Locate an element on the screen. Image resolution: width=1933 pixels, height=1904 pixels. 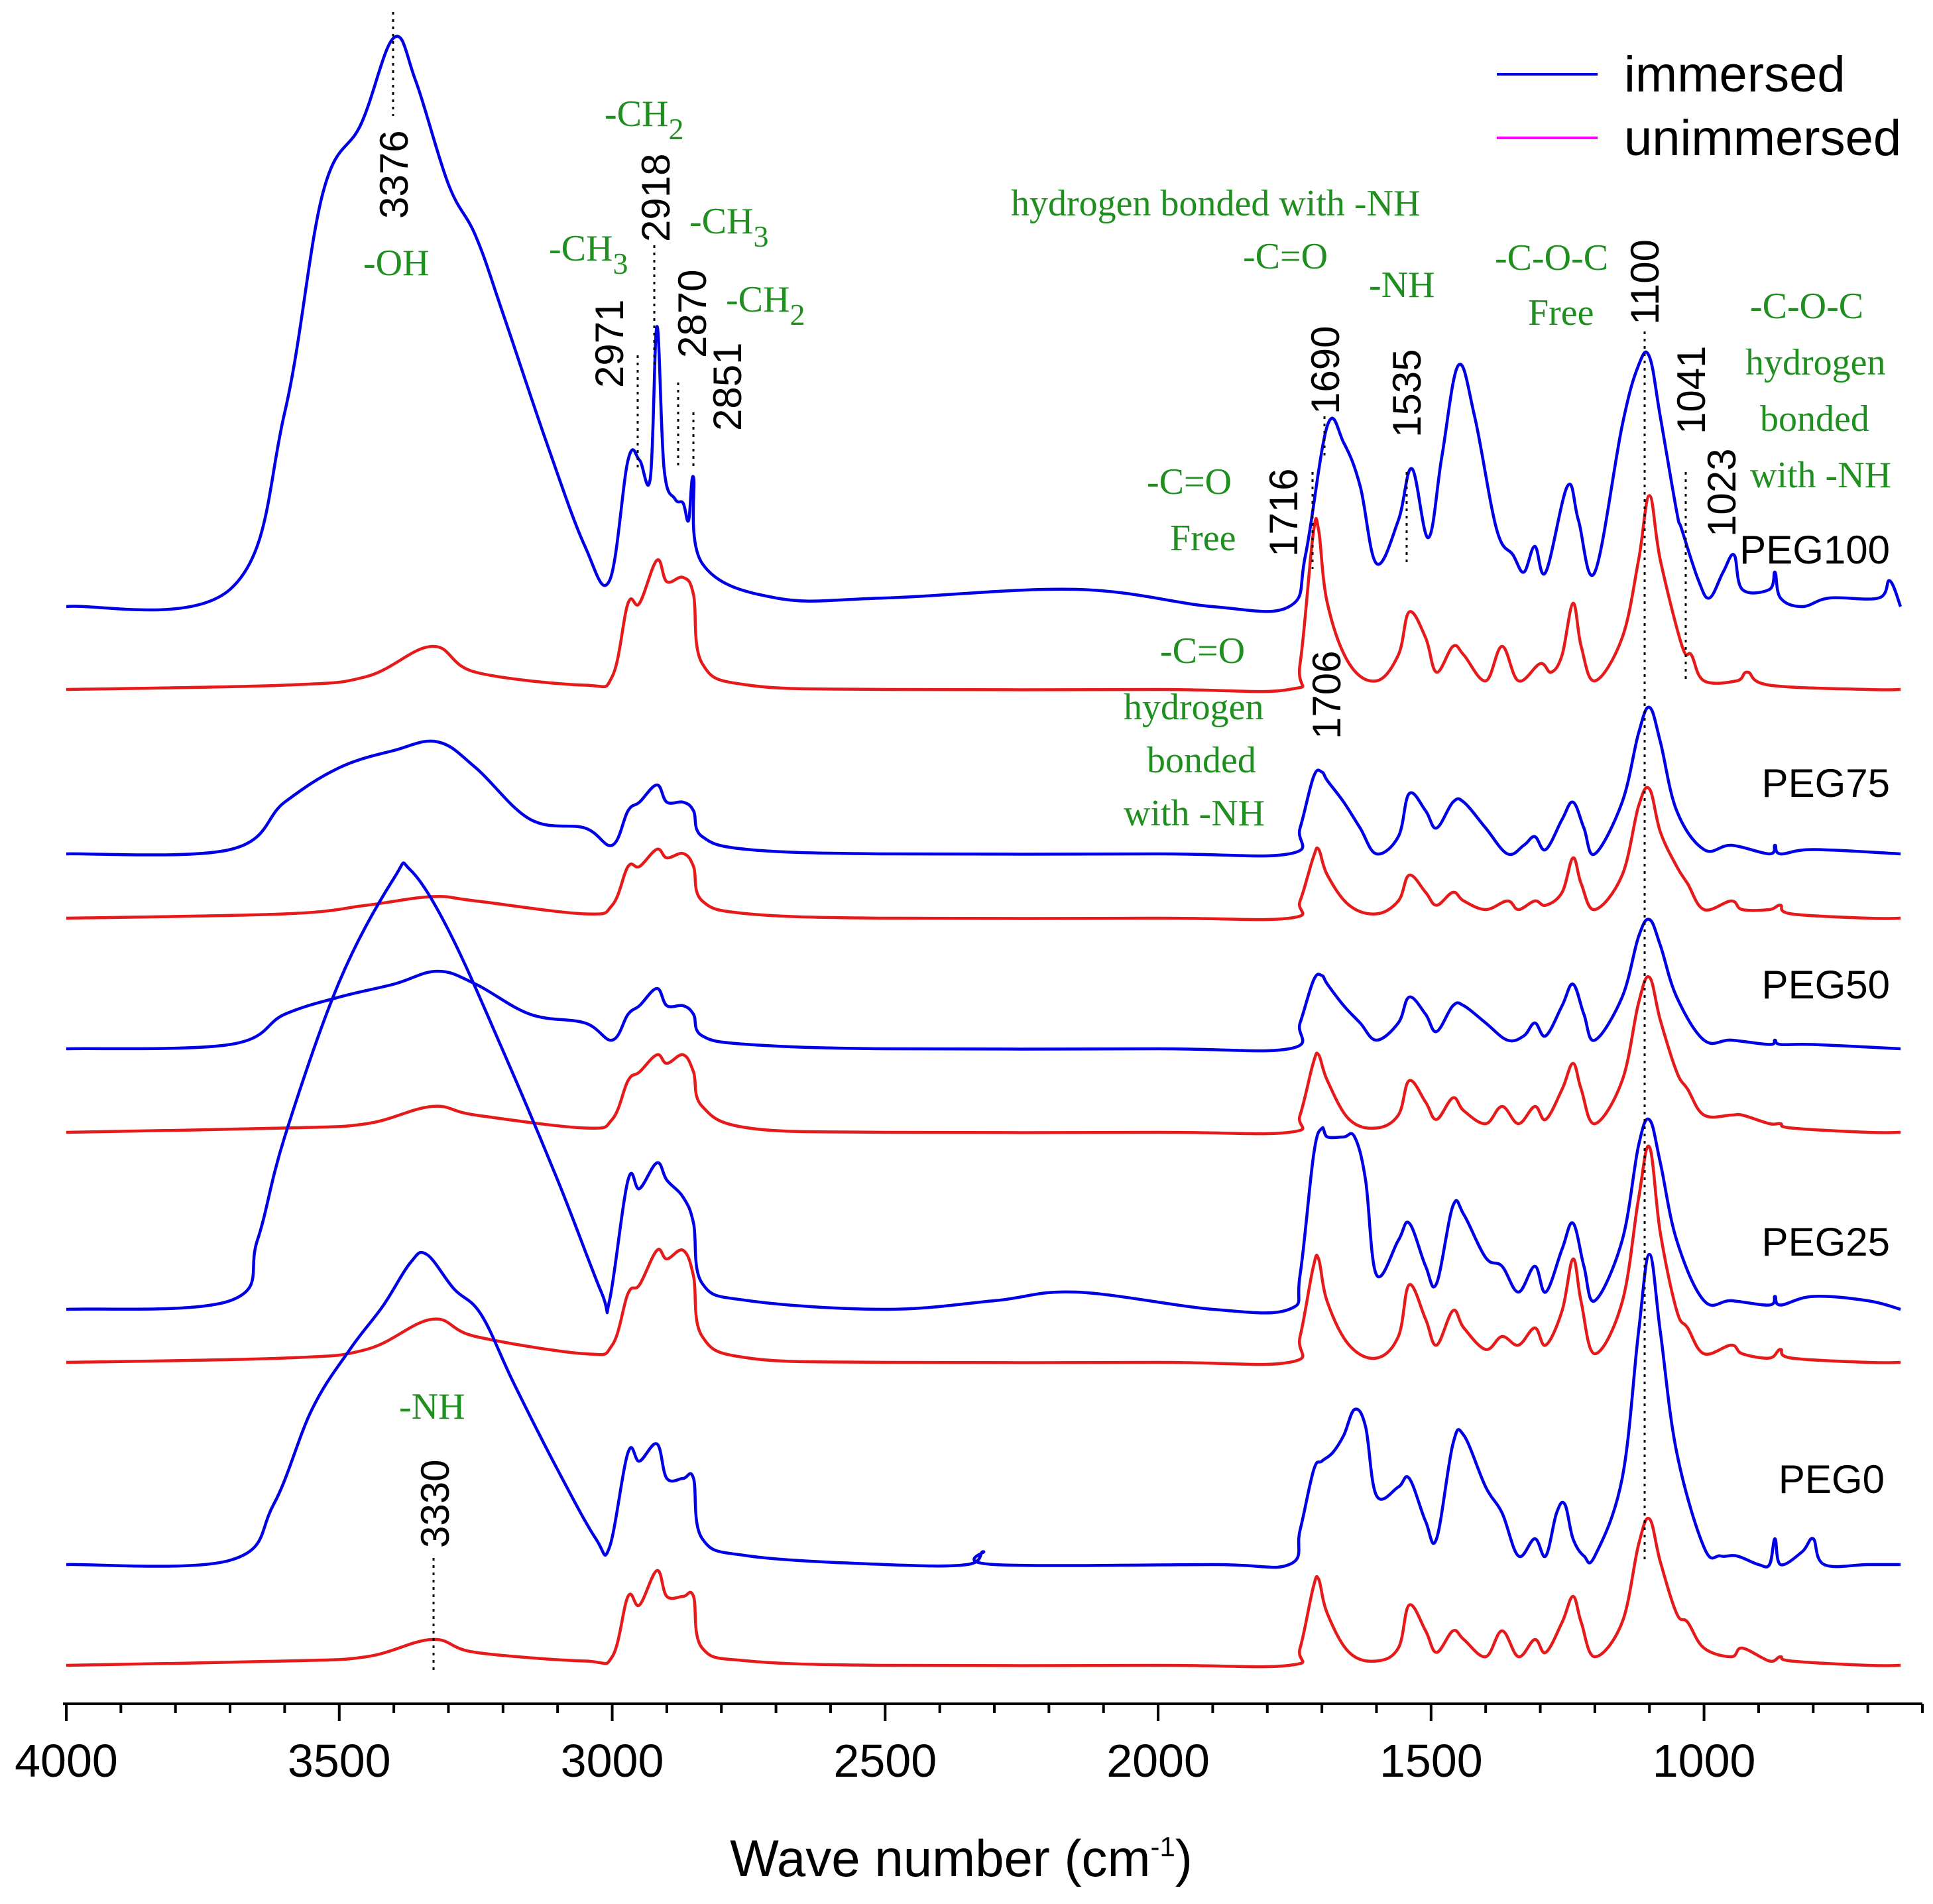
legend-label-immersed: immersed is located at coordinates (1734, 74).